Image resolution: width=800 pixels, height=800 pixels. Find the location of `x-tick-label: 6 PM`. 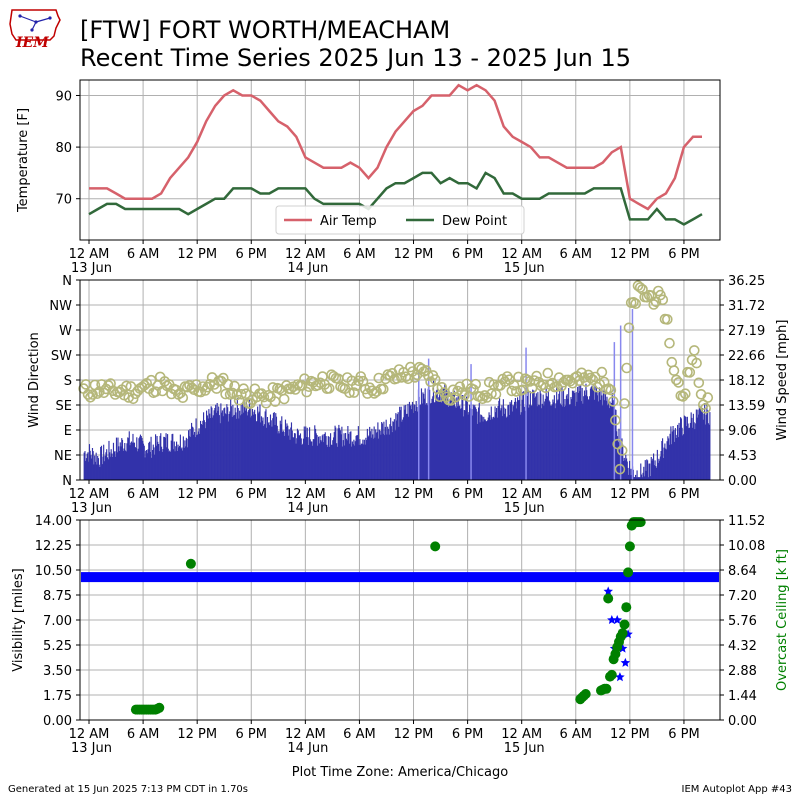

x-tick-label: 6 PM is located at coordinates (467, 494).